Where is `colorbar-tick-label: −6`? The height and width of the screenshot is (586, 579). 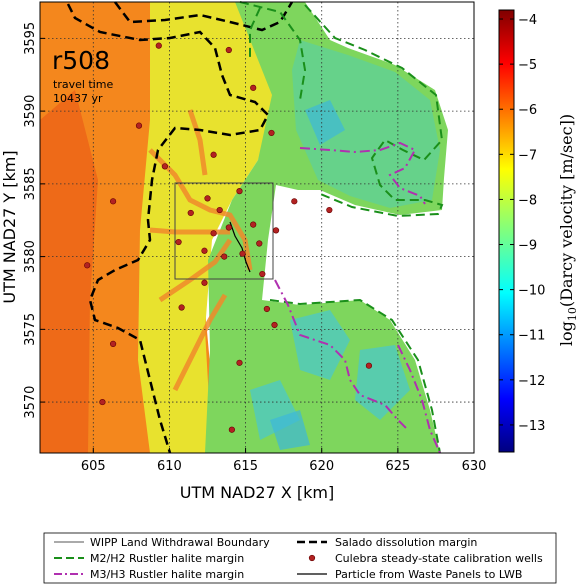
colorbar-tick-label: −6 is located at coordinates (527, 110).